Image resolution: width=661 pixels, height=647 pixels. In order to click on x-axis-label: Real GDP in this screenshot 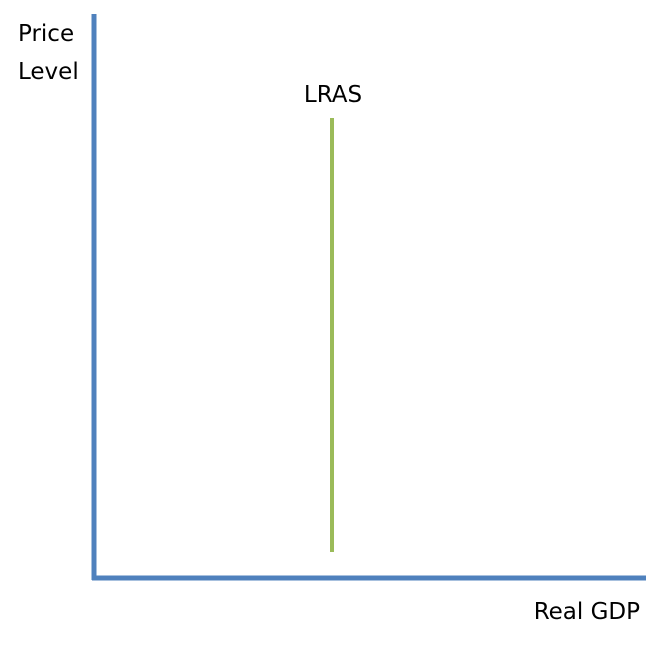, I will do `click(587, 612)`.